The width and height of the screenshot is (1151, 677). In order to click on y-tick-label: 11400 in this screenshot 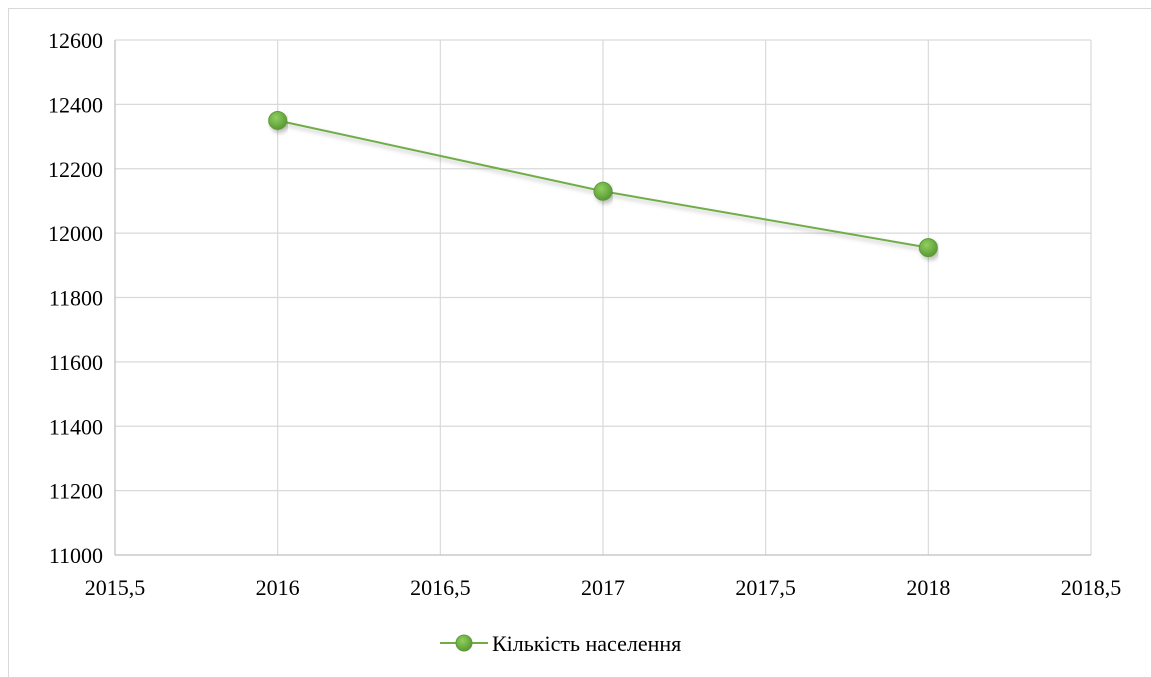, I will do `click(76, 426)`.